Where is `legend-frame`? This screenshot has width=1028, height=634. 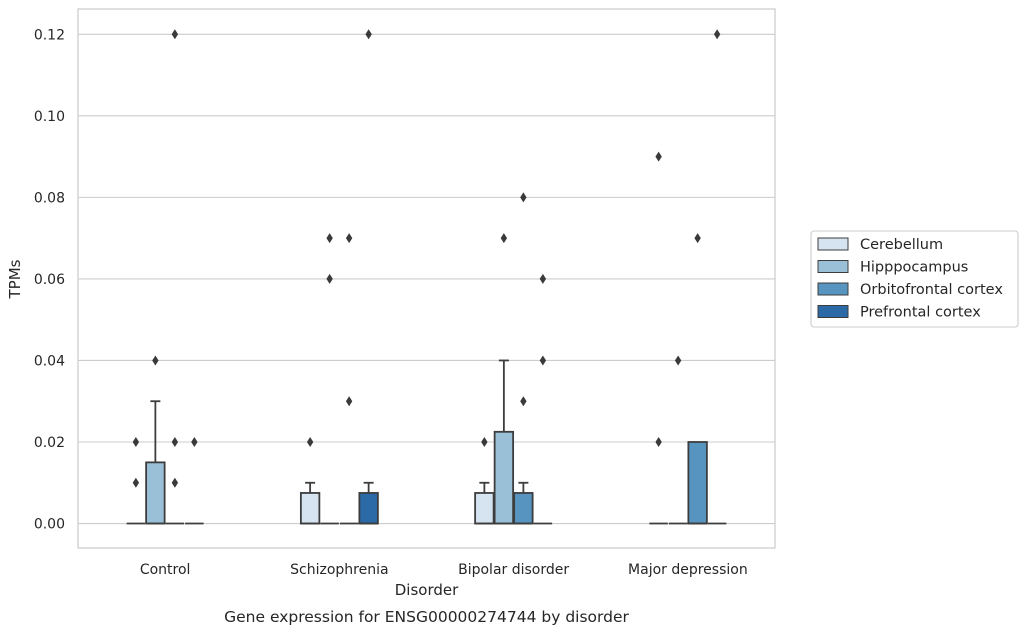 legend-frame is located at coordinates (914, 279).